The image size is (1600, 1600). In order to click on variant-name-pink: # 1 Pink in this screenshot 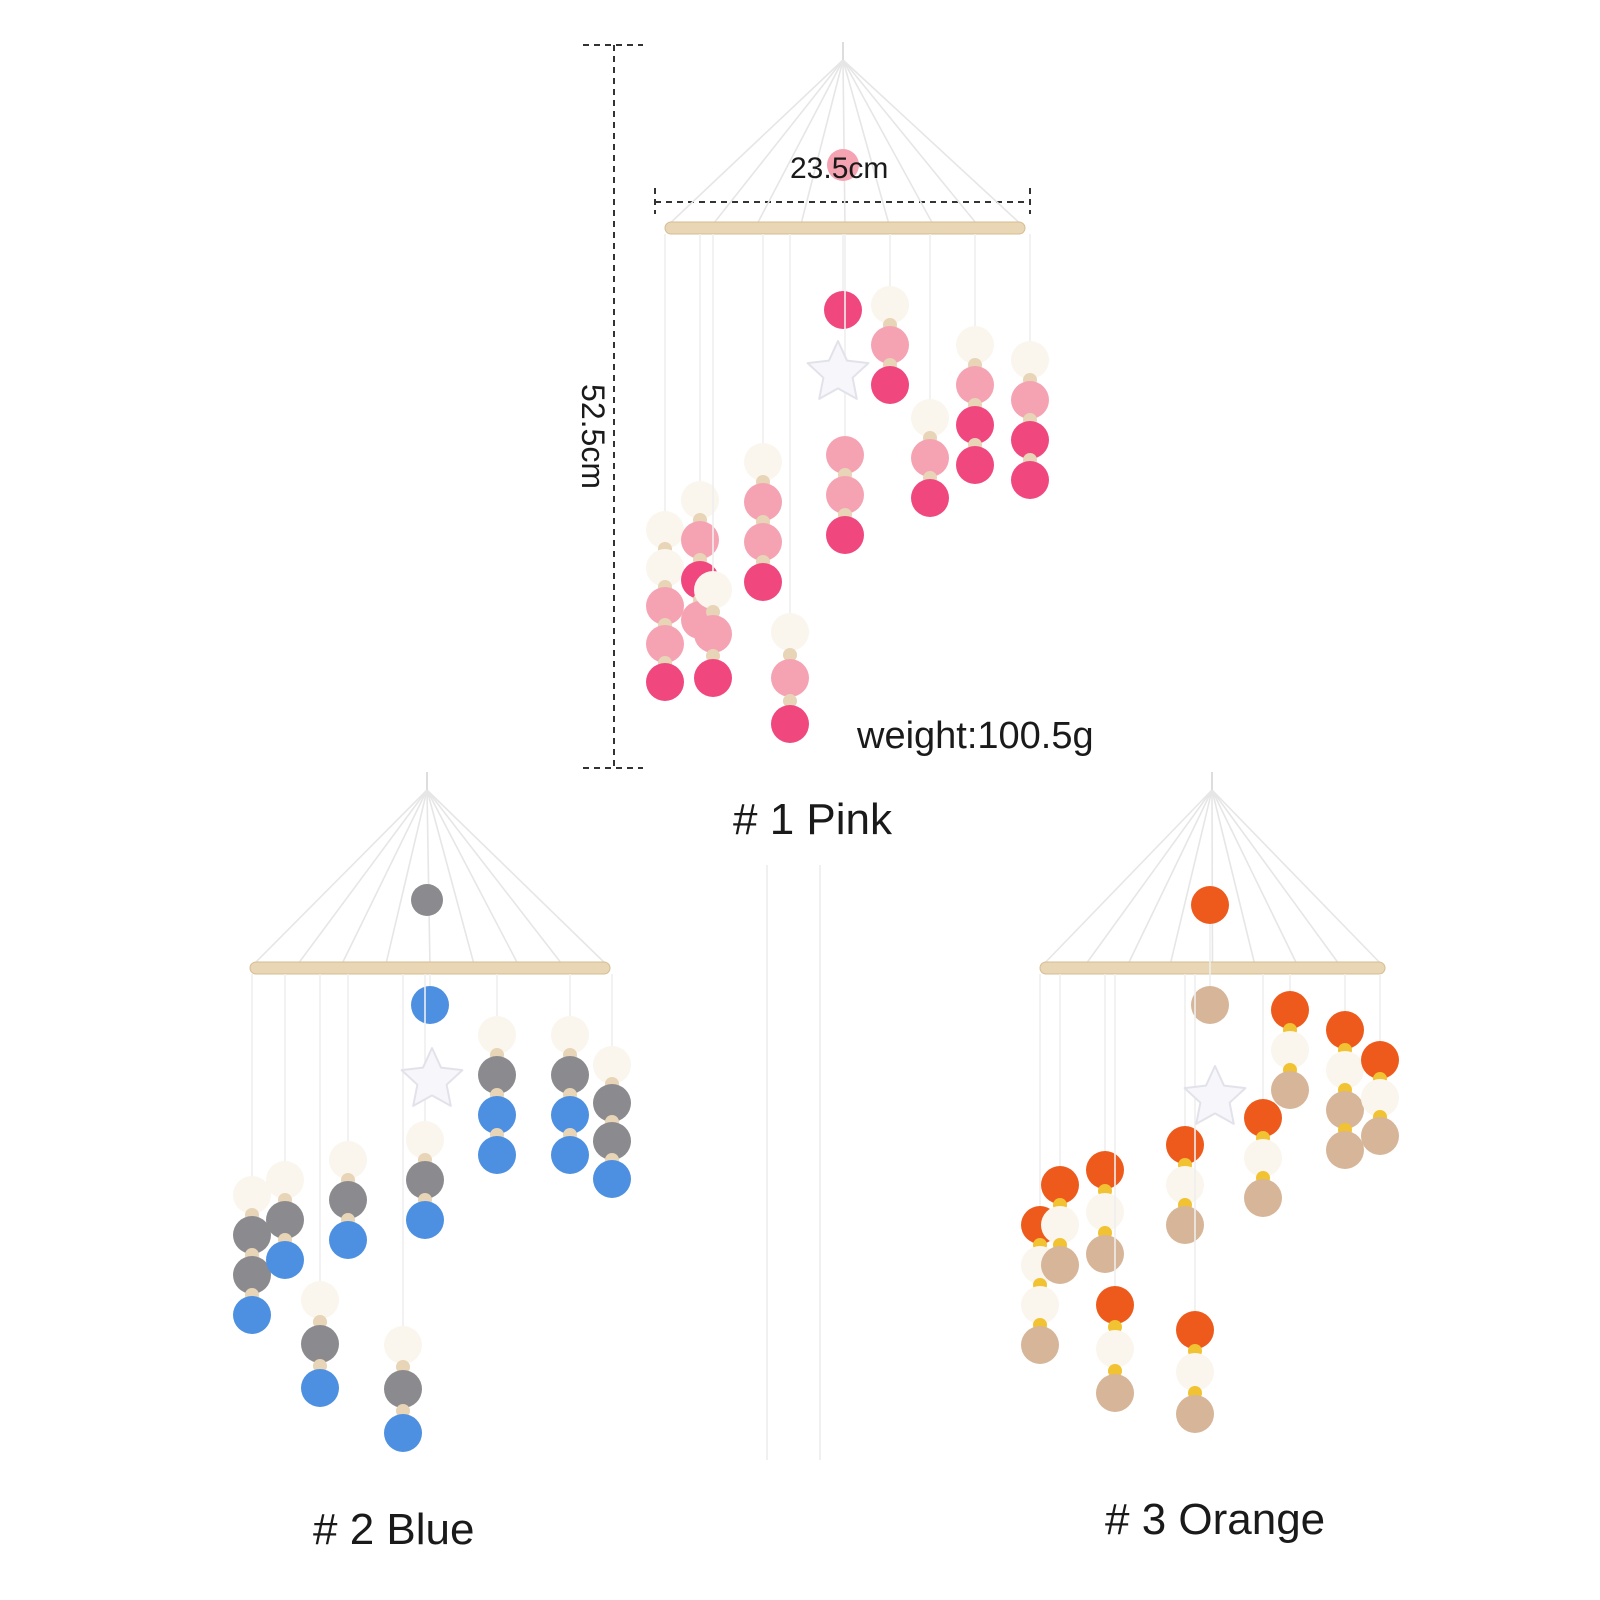, I will do `click(812, 819)`.